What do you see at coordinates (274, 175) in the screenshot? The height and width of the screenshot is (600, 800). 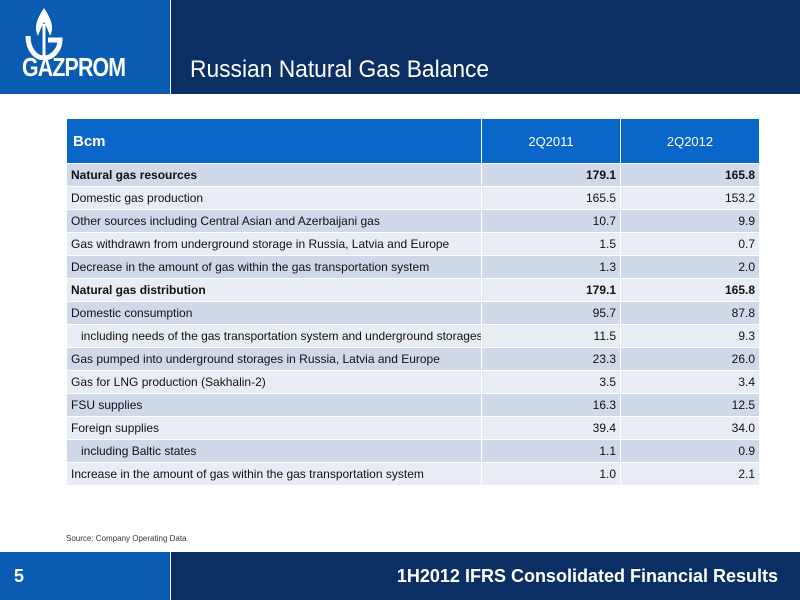 I see `row-label: Natural gas resources` at bounding box center [274, 175].